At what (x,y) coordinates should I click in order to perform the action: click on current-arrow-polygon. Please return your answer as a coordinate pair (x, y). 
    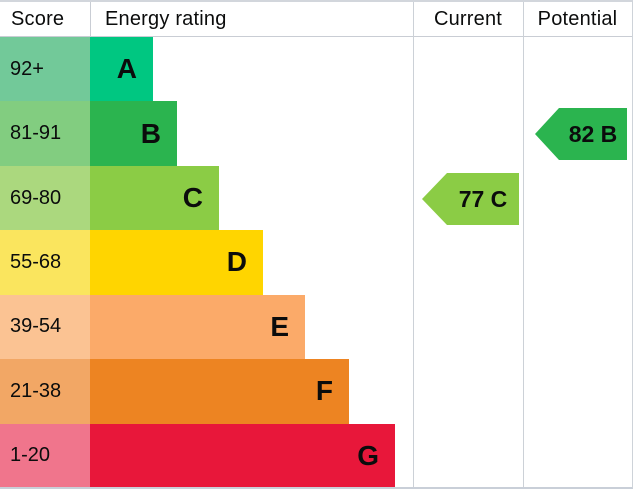
    Looking at the image, I should click on (470, 199).